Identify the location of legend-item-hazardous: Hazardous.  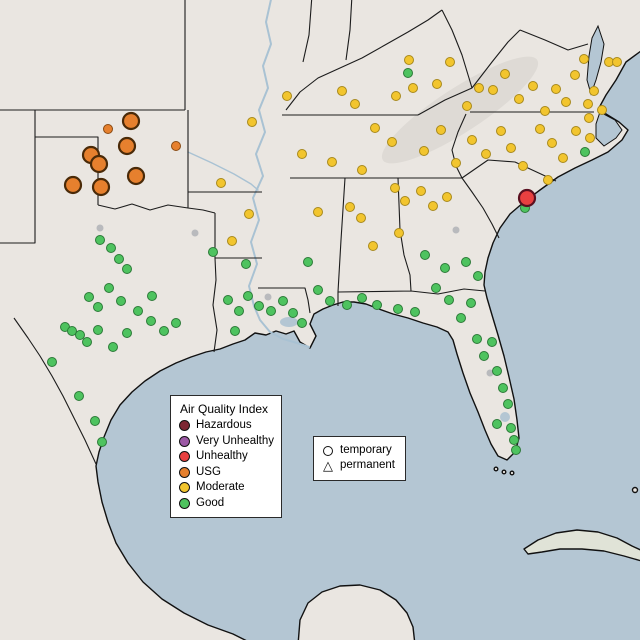
(226, 425).